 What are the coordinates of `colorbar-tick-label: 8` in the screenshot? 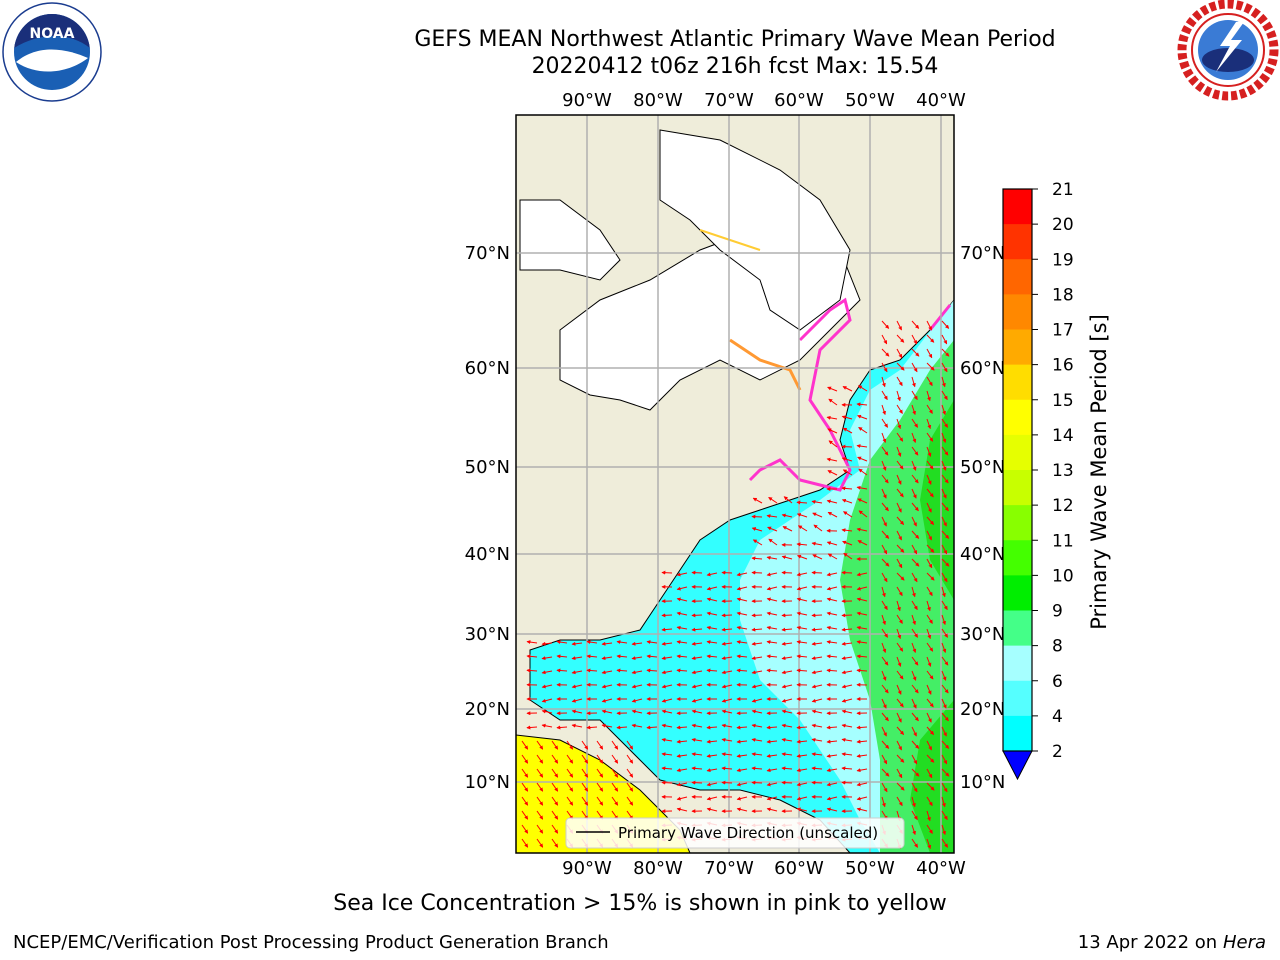 It's located at (1057, 647).